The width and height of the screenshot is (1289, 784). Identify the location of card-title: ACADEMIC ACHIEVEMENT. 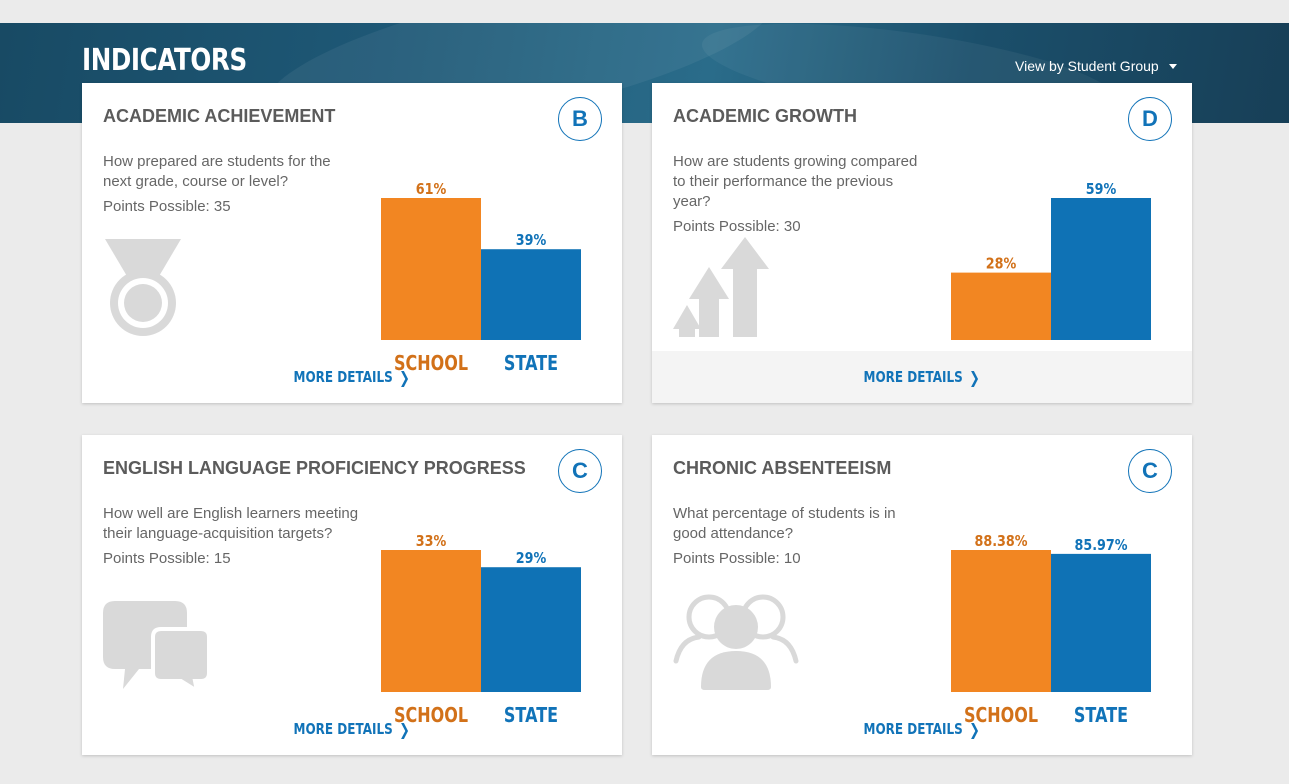
(219, 116).